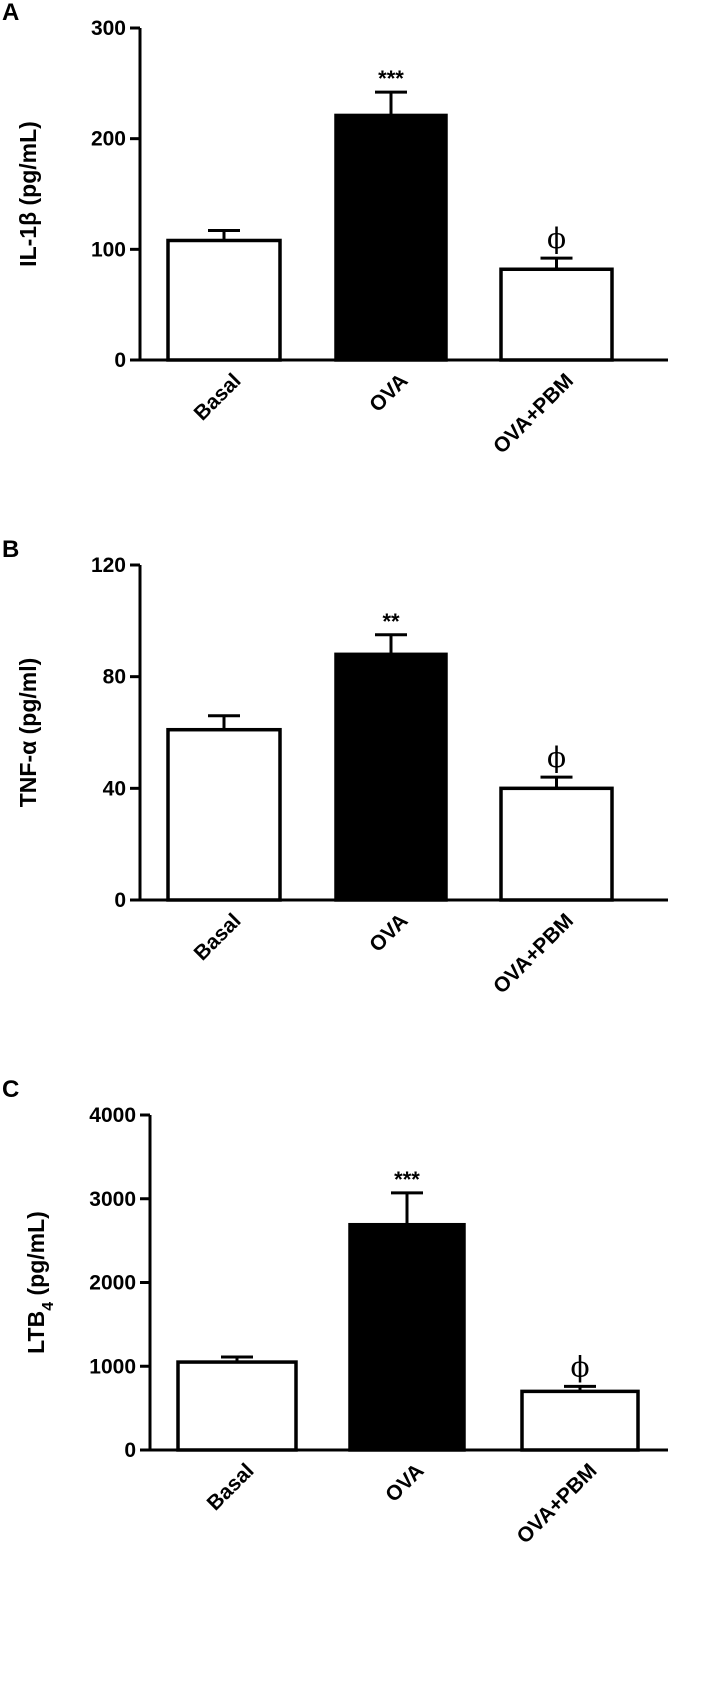  What do you see at coordinates (112, 1199) in the screenshot?
I see `y-tick-label: 3000` at bounding box center [112, 1199].